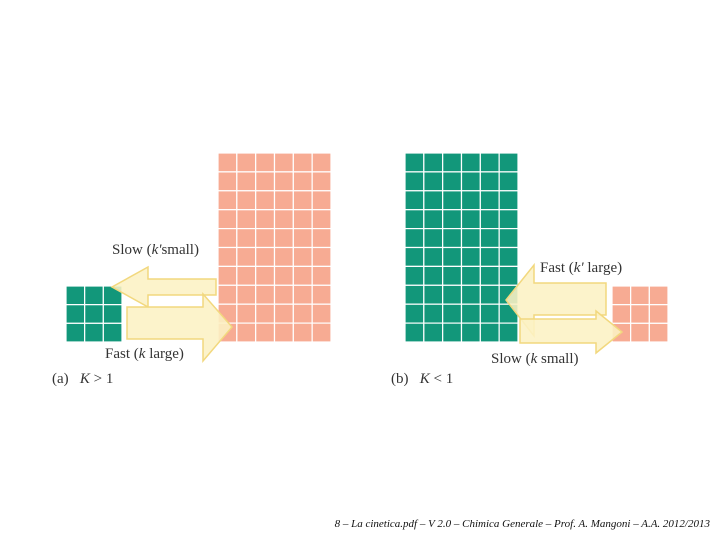 The image size is (720, 540). What do you see at coordinates (535, 359) in the screenshot?
I see `slow-label-b: Slow (k small)` at bounding box center [535, 359].